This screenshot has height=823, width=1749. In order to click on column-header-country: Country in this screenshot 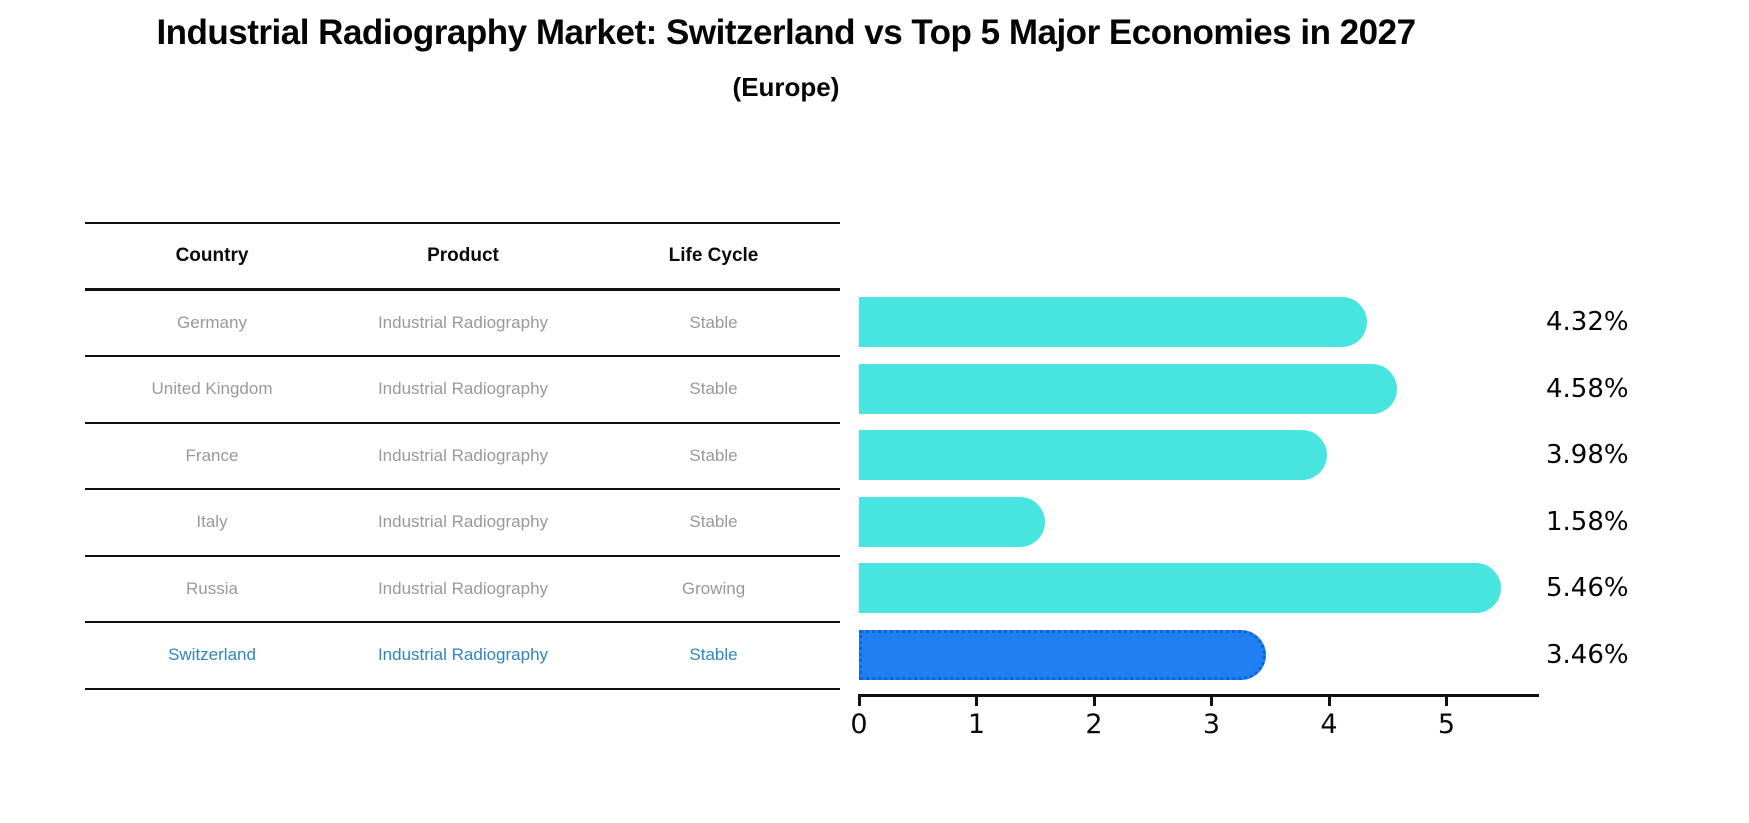, I will do `click(212, 255)`.